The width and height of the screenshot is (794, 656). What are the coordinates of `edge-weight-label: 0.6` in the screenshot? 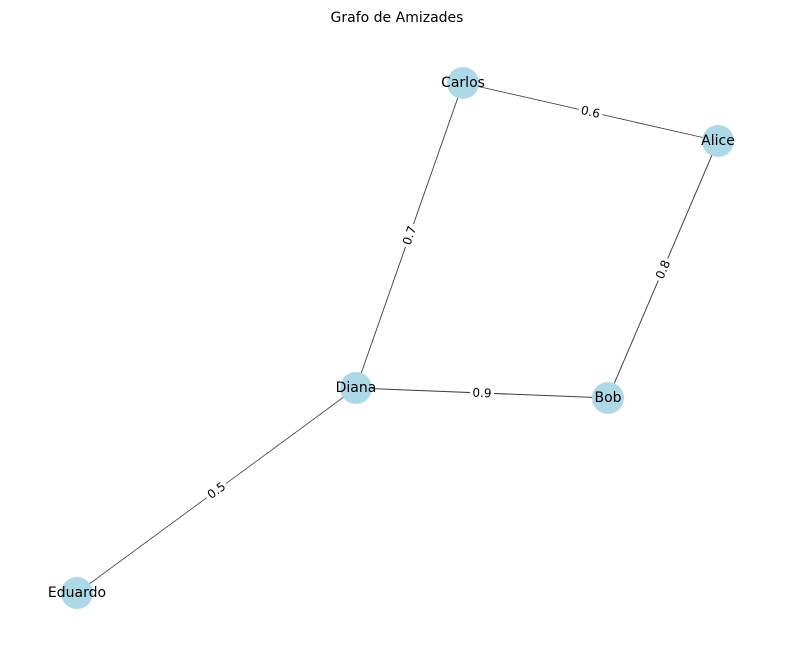 It's located at (590, 112).